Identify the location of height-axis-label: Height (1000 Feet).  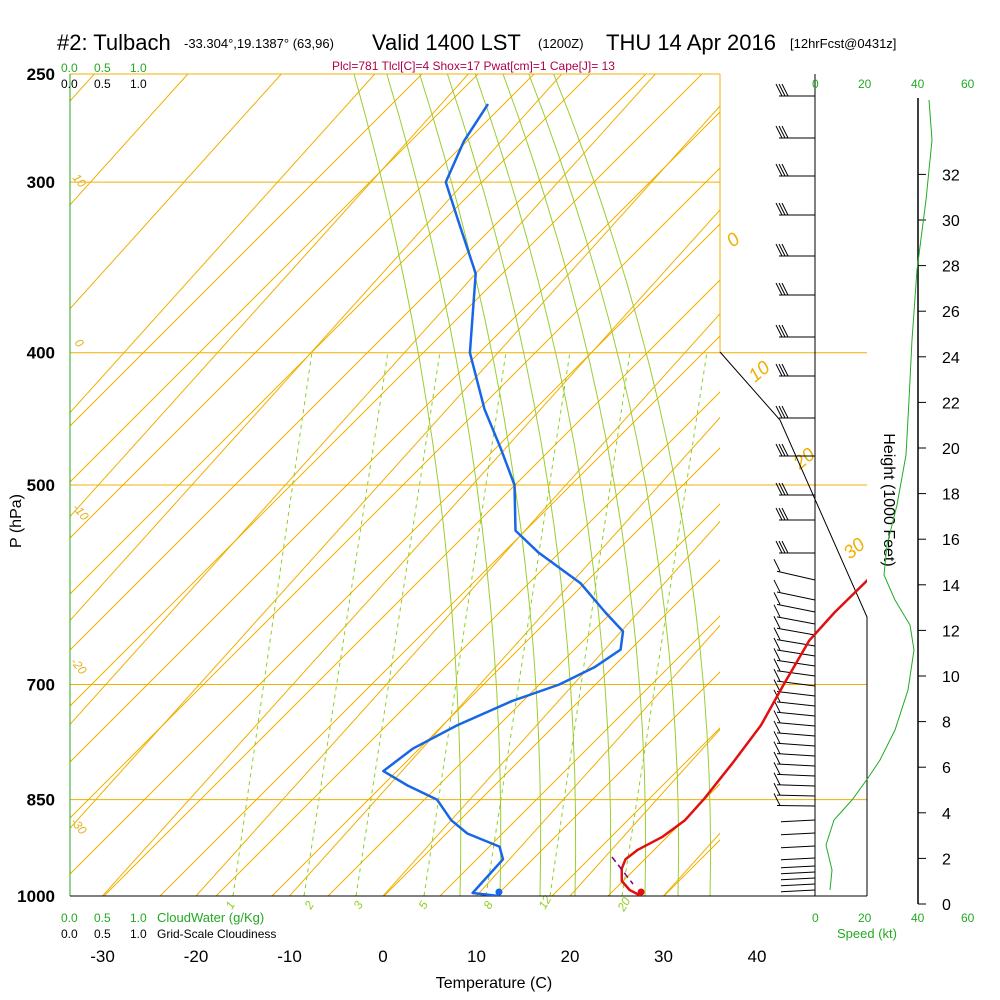
(888, 499).